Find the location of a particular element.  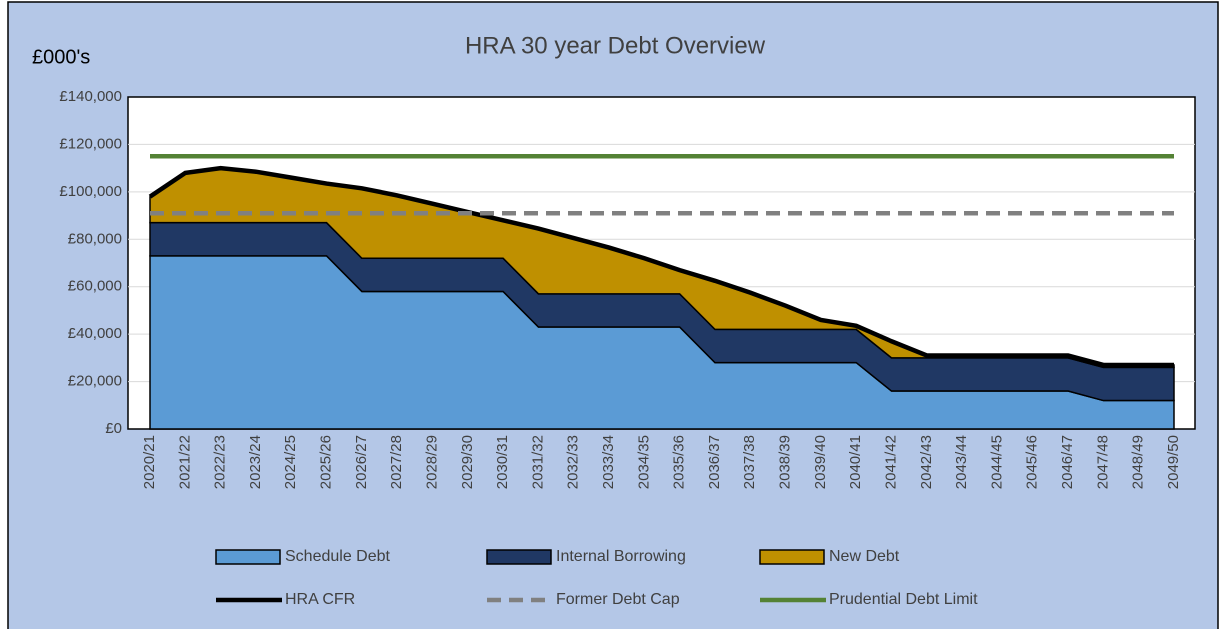

y-tick-label: £80,000 is located at coordinates (95, 238).